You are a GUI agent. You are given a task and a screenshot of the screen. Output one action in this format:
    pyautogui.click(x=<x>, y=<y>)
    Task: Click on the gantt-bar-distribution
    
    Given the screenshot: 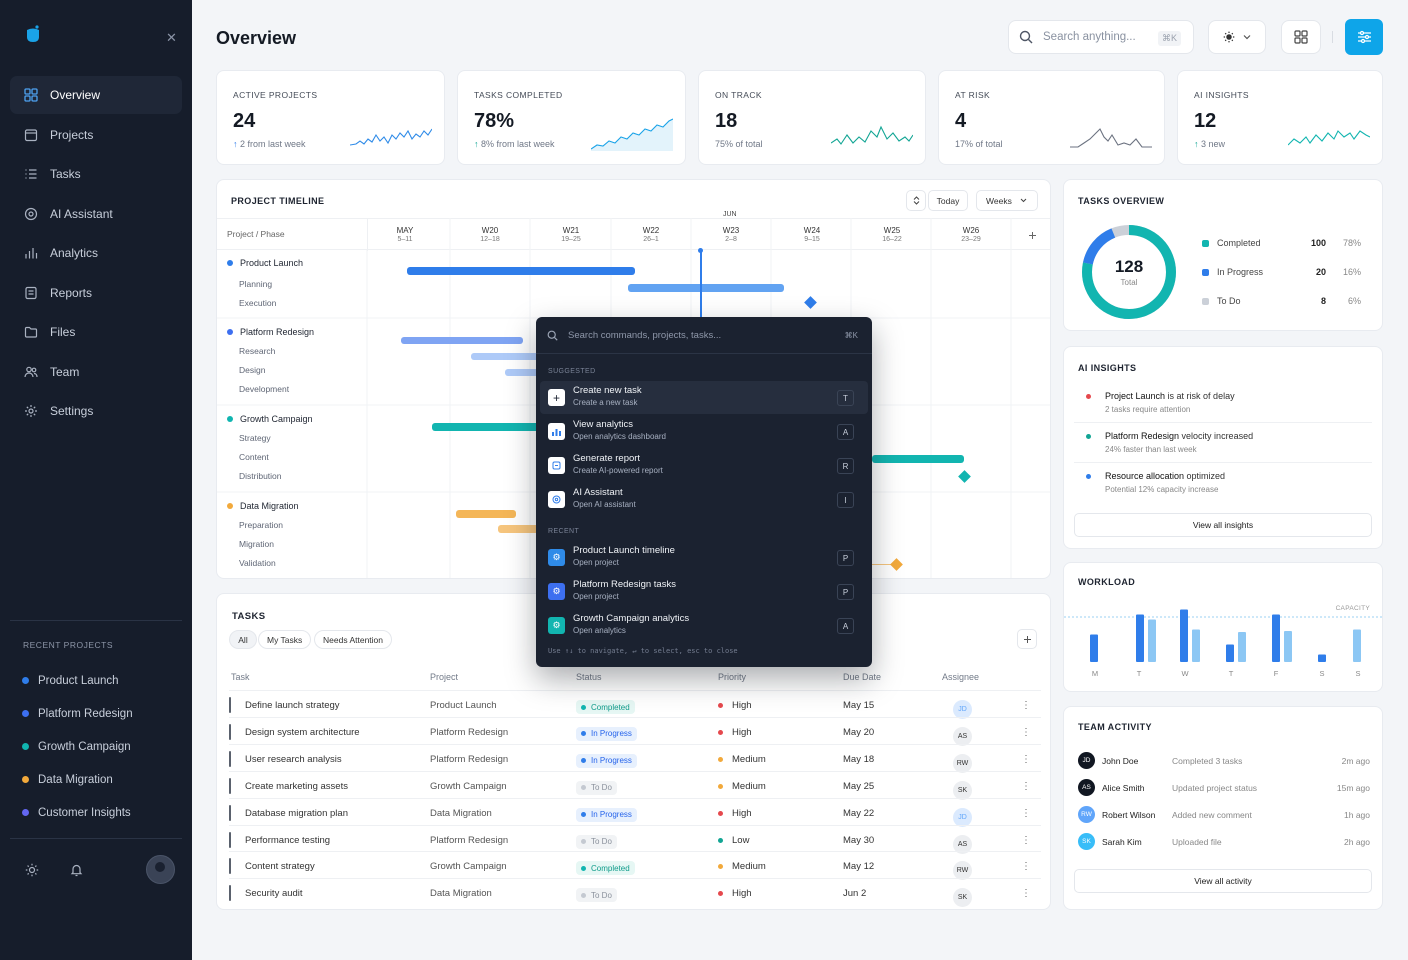 What is the action you would take?
    pyautogui.click(x=918, y=459)
    